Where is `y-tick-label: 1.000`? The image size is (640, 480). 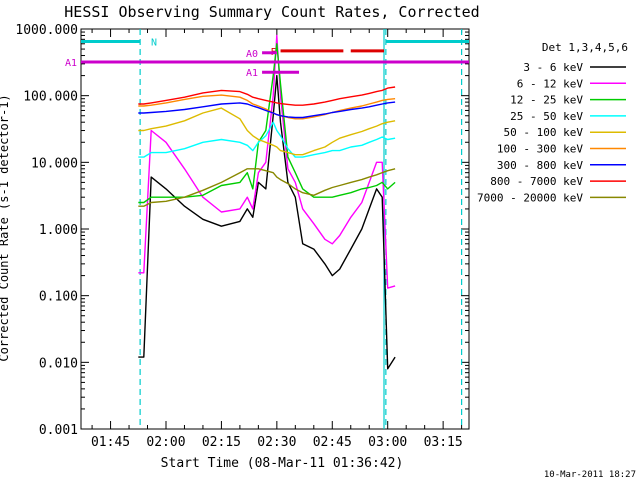
y-tick-label: 1.000 is located at coordinates (58, 230).